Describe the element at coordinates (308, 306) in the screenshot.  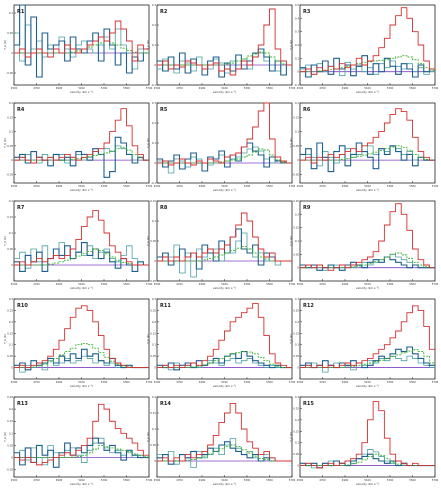
I see `panel-label: R12` at that location.